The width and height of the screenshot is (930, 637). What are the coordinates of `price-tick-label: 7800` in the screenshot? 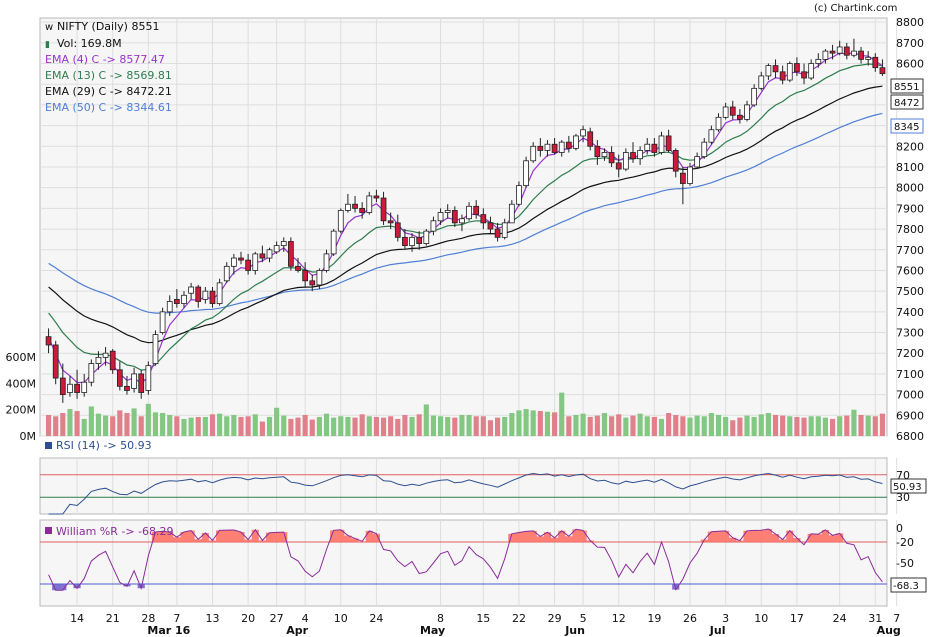 It's located at (910, 229).